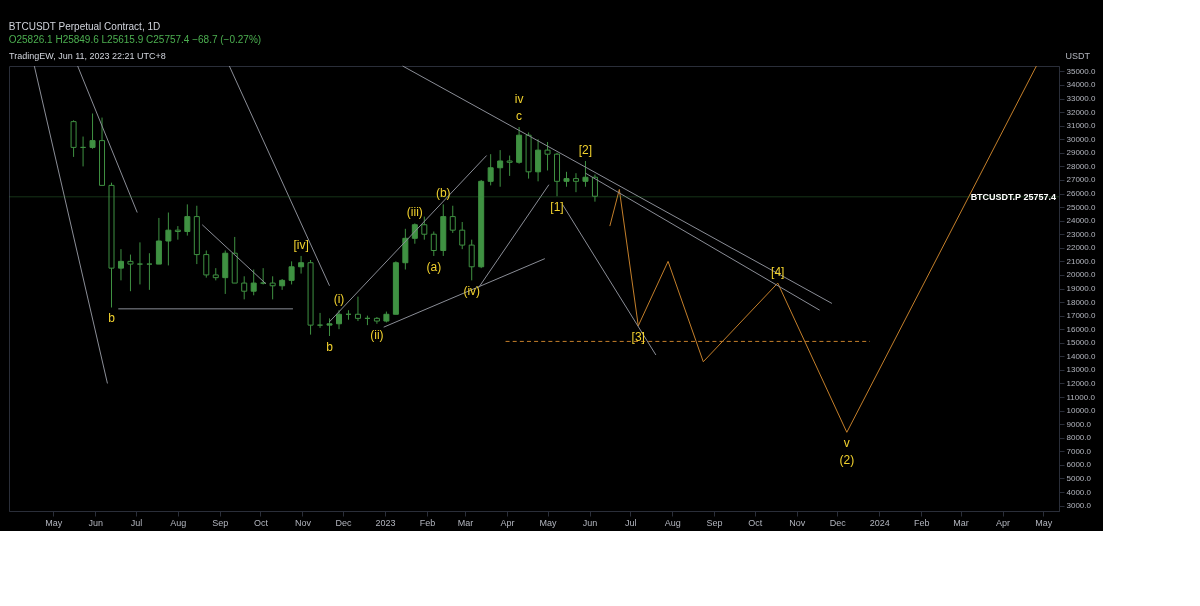 The height and width of the screenshot is (606, 1200). I want to click on y-tick-label: 34000.0, so click(1081, 85).